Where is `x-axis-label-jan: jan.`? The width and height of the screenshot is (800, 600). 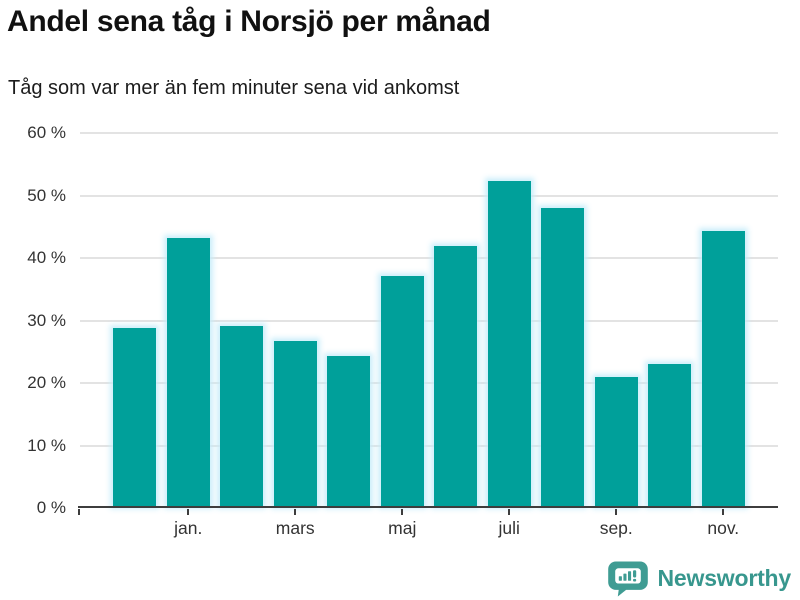
x-axis-label-jan: jan. is located at coordinates (188, 528).